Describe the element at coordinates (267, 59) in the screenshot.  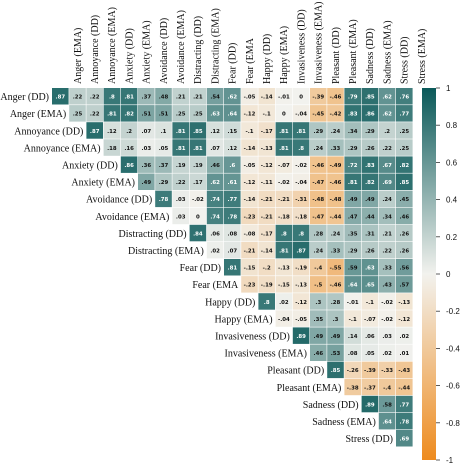
I see `col-label-happy-dd: Happy (DD)` at that location.